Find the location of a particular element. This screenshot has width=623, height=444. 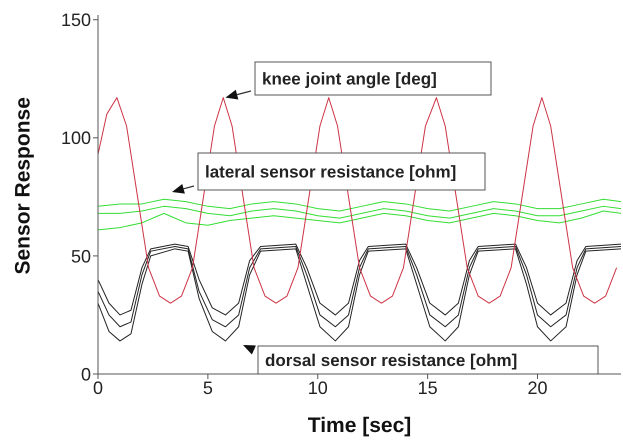

annotation: lateral sensor resistance [ohm] is located at coordinates (330, 172).